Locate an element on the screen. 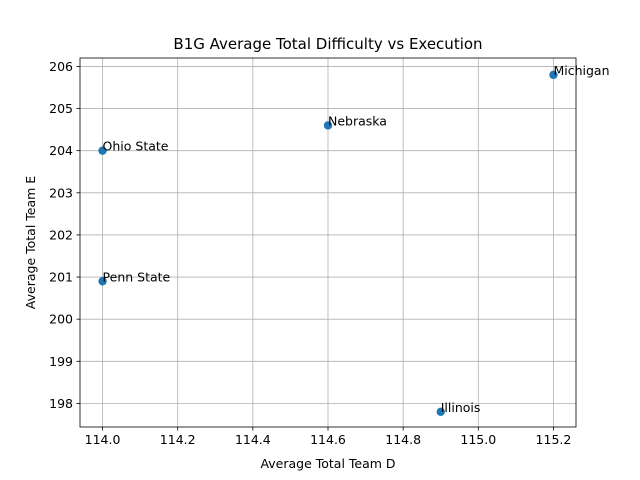  x-tick-label: 115.2 is located at coordinates (554, 439).